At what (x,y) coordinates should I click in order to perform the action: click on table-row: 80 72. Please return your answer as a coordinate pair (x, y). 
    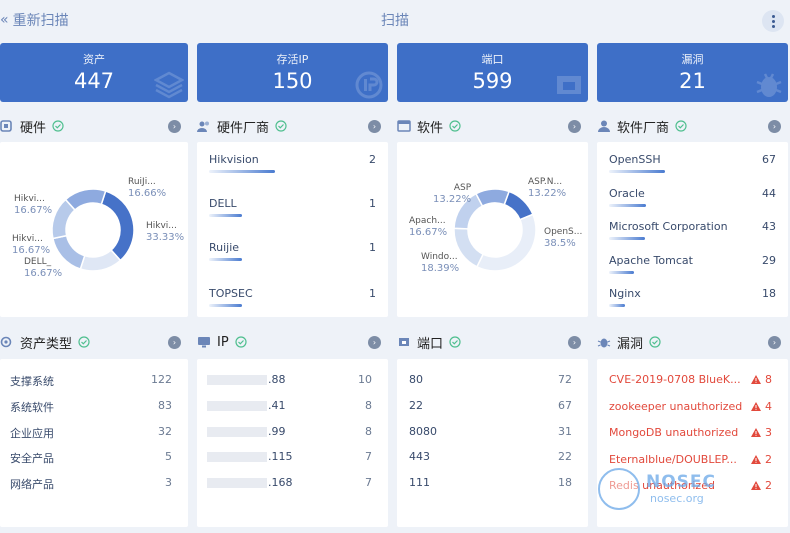
    Looking at the image, I should click on (490, 380).